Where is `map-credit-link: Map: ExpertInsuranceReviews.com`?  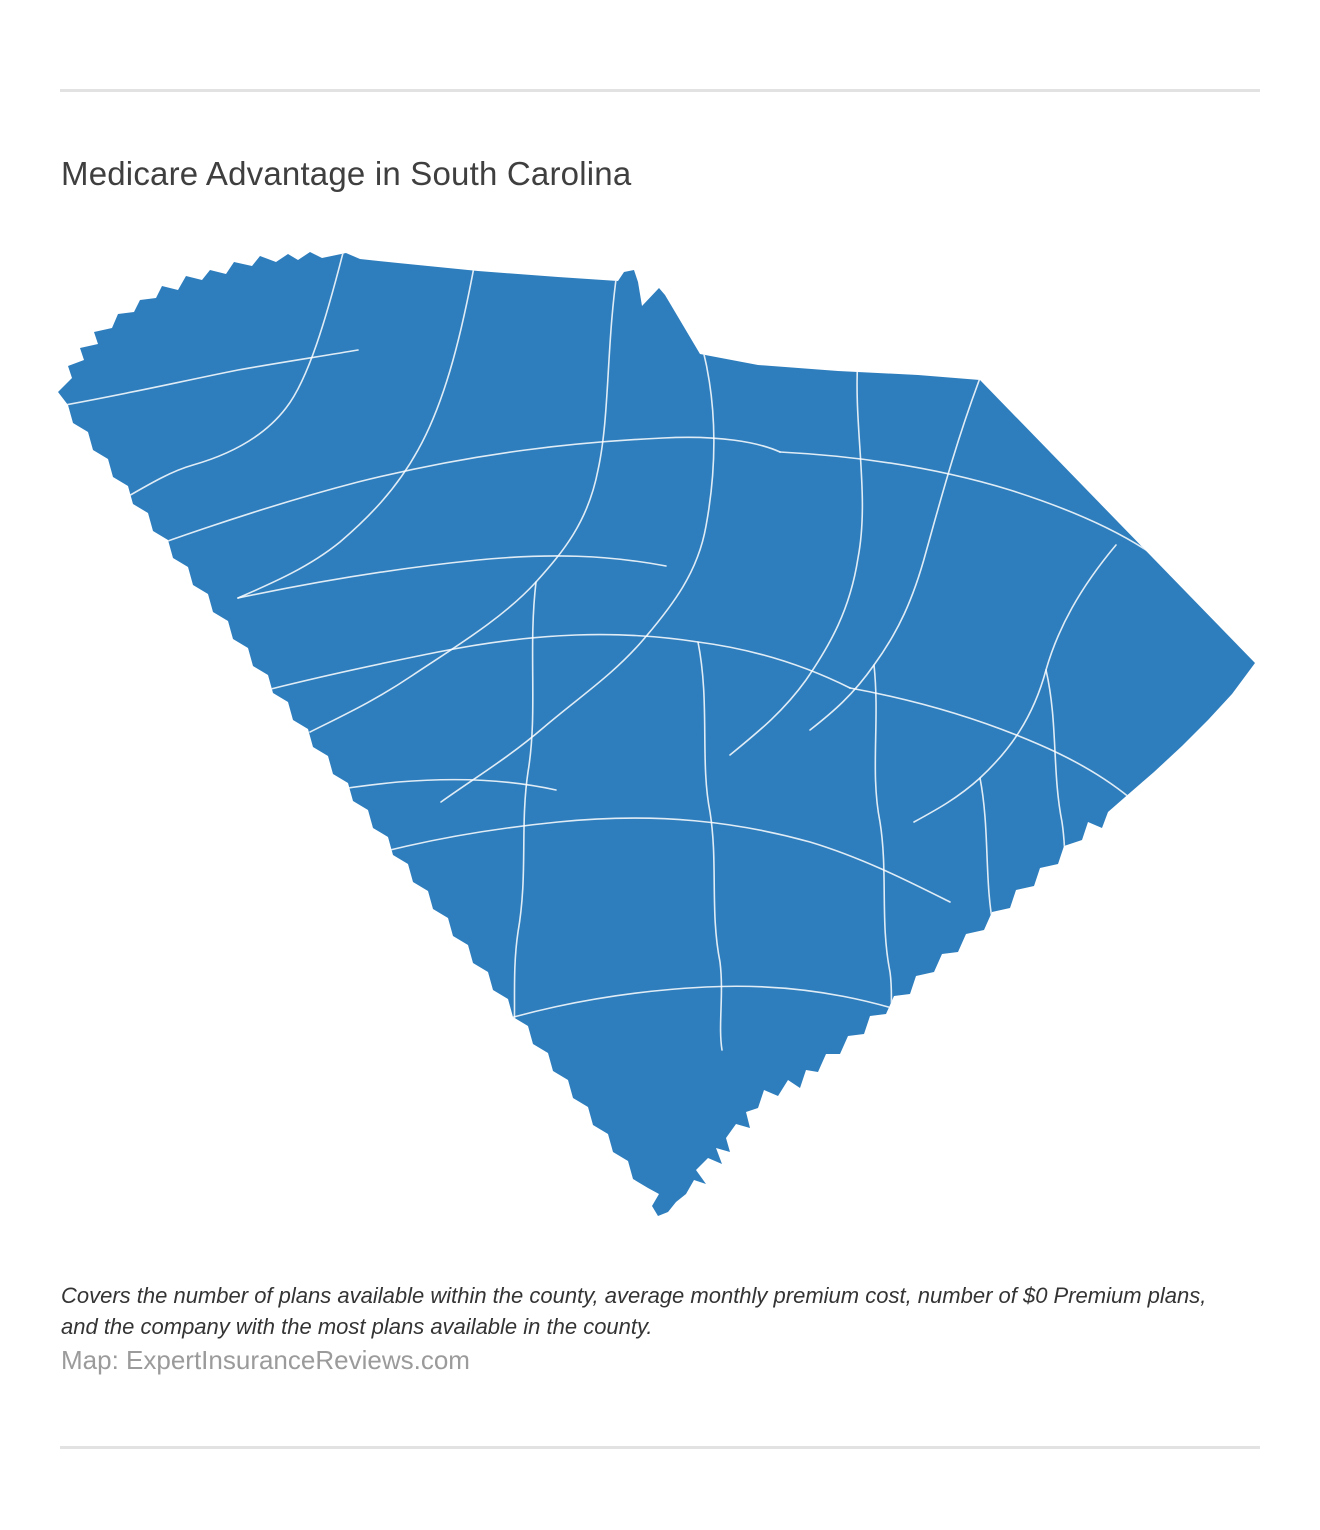 map-credit-link: Map: ExpertInsuranceReviews.com is located at coordinates (265, 1360).